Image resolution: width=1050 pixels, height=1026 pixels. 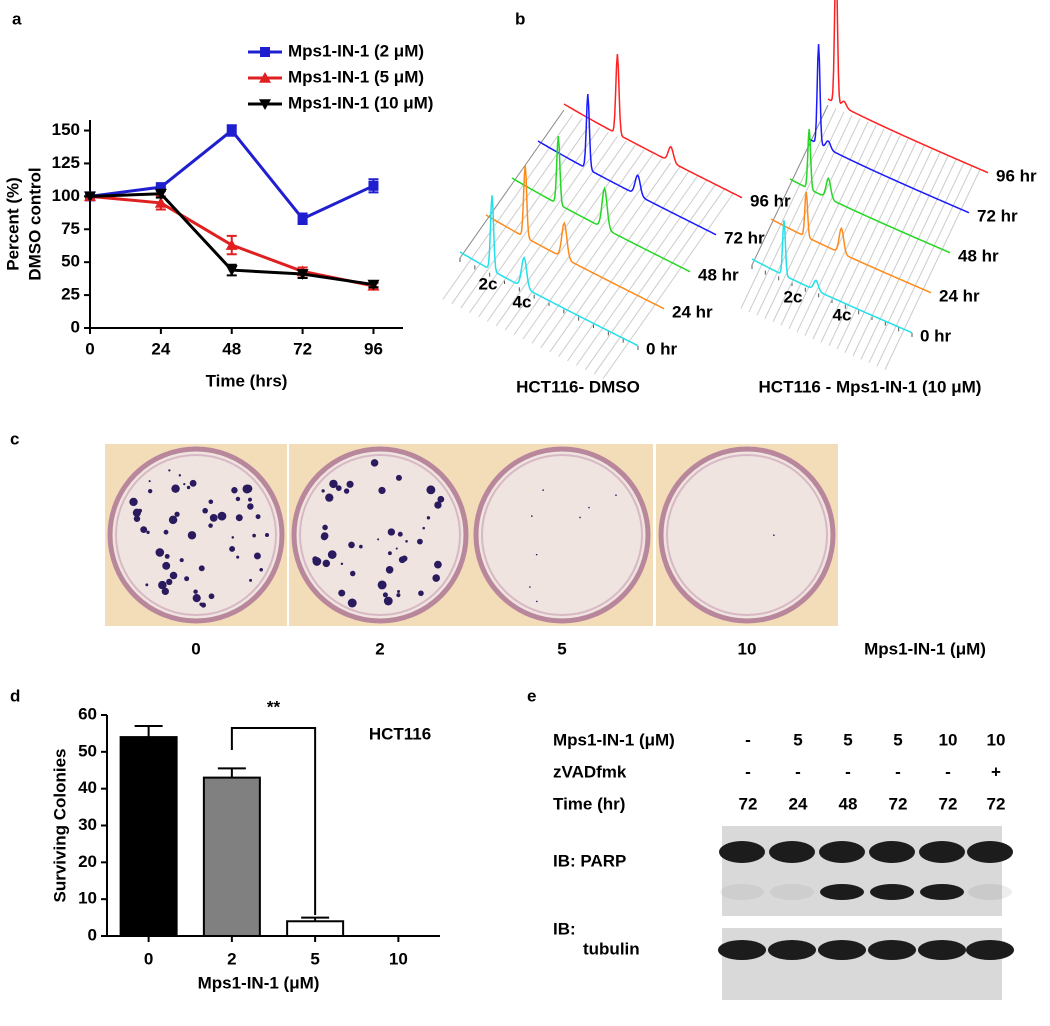 What do you see at coordinates (148, 836) in the screenshot?
I see `bar` at bounding box center [148, 836].